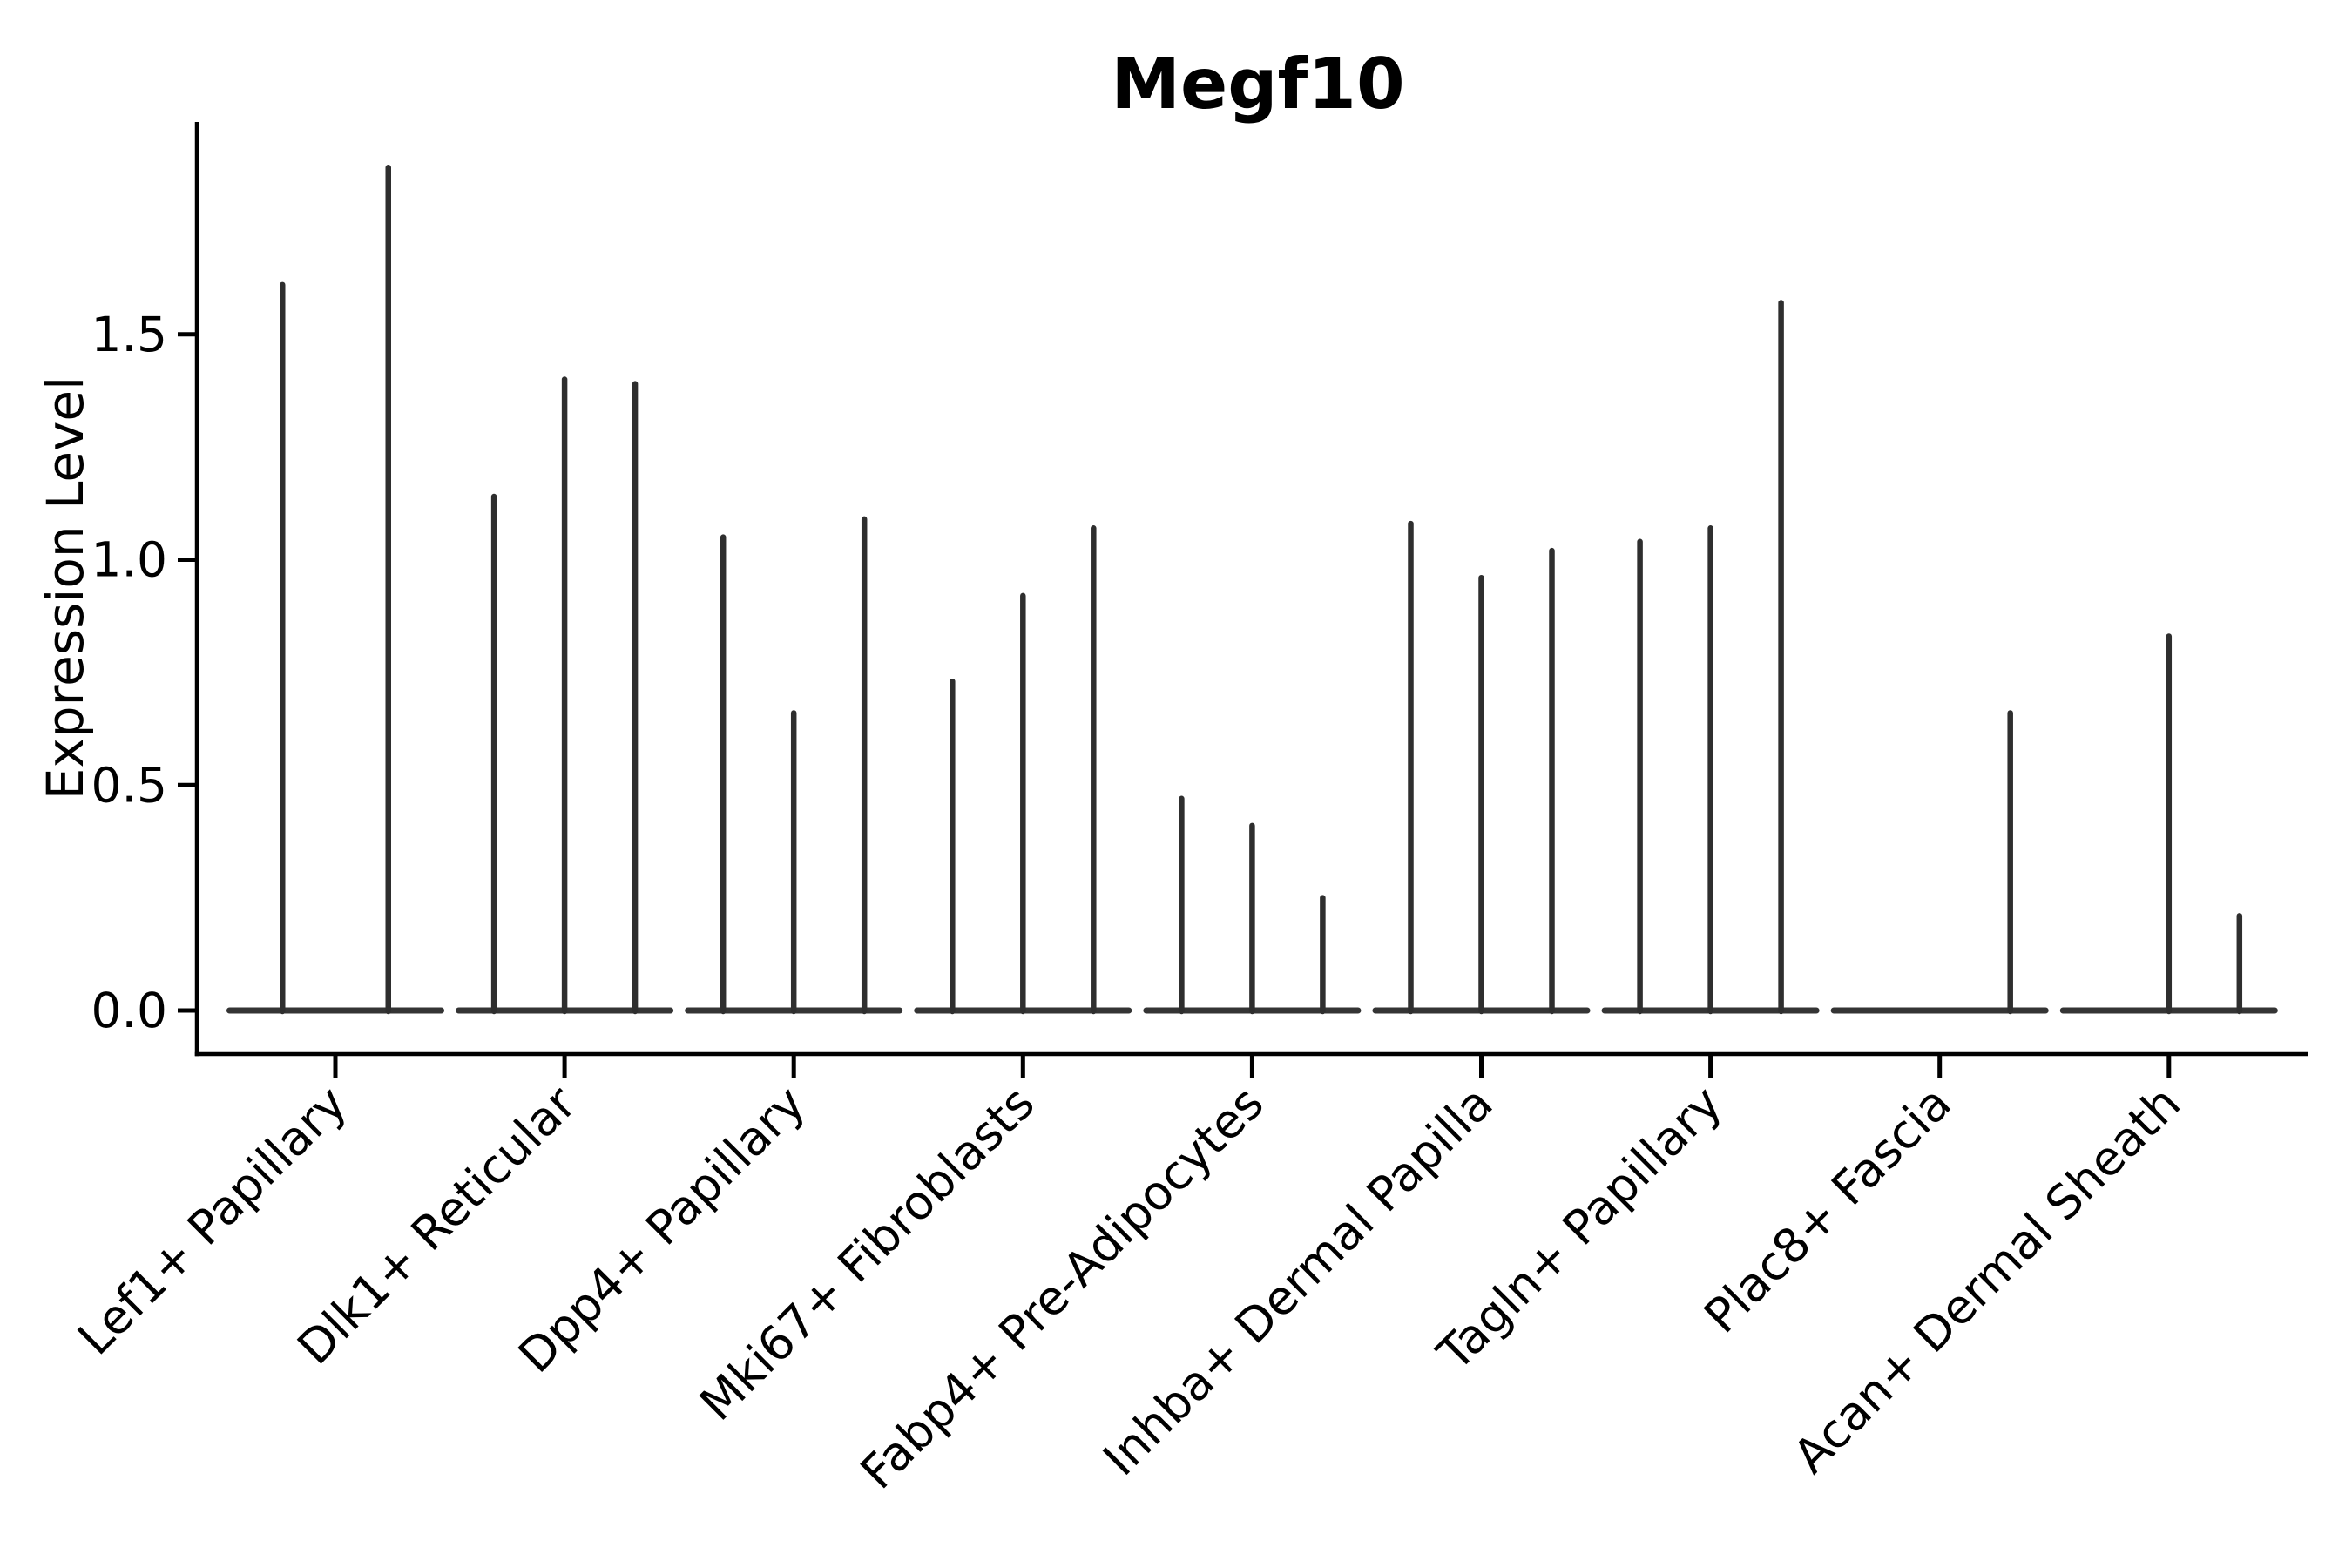  Describe the element at coordinates (129, 560) in the screenshot. I see `y-tick-label: 1.0` at that location.